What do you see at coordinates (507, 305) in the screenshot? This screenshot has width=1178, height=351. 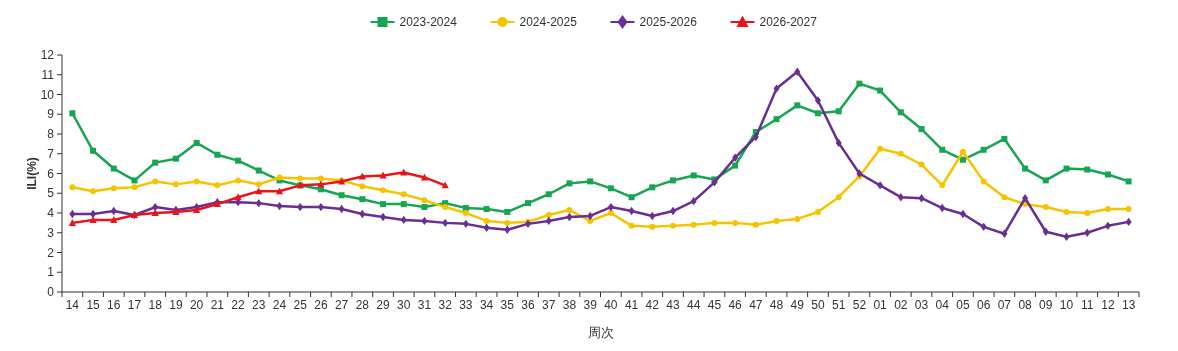 I see `x-tick-label: 35` at bounding box center [507, 305].